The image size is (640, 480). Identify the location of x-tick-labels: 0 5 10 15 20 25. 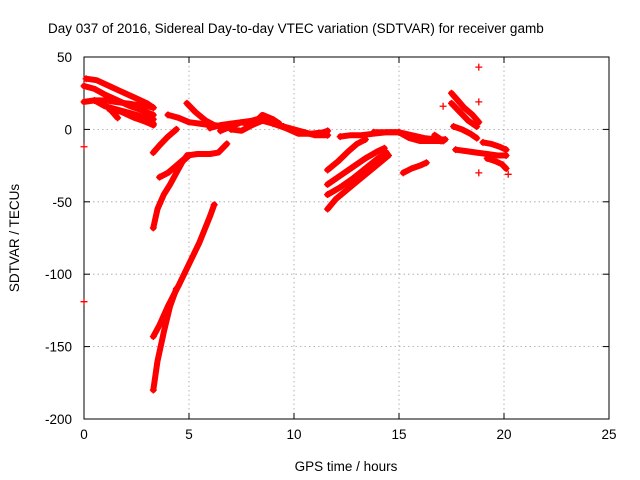
(348, 434).